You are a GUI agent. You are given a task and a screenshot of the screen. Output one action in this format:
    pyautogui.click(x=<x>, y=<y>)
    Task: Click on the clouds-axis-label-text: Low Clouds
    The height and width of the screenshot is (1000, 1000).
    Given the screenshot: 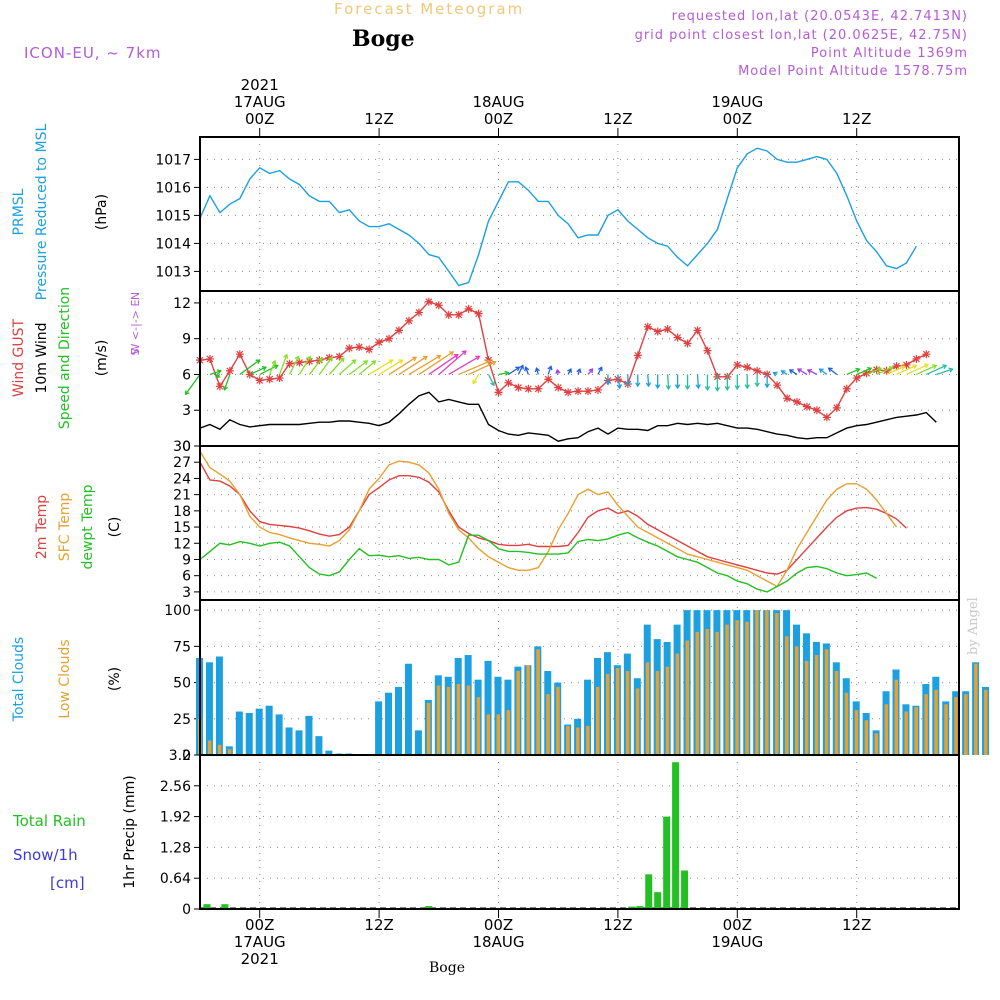 What is the action you would take?
    pyautogui.click(x=65, y=678)
    